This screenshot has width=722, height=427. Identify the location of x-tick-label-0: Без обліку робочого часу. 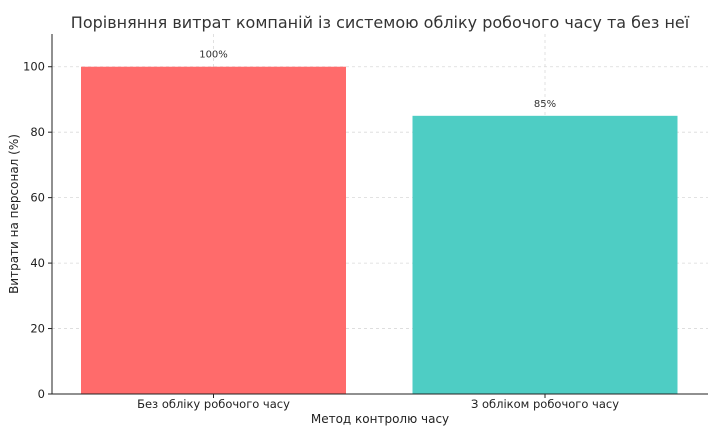
(213, 404).